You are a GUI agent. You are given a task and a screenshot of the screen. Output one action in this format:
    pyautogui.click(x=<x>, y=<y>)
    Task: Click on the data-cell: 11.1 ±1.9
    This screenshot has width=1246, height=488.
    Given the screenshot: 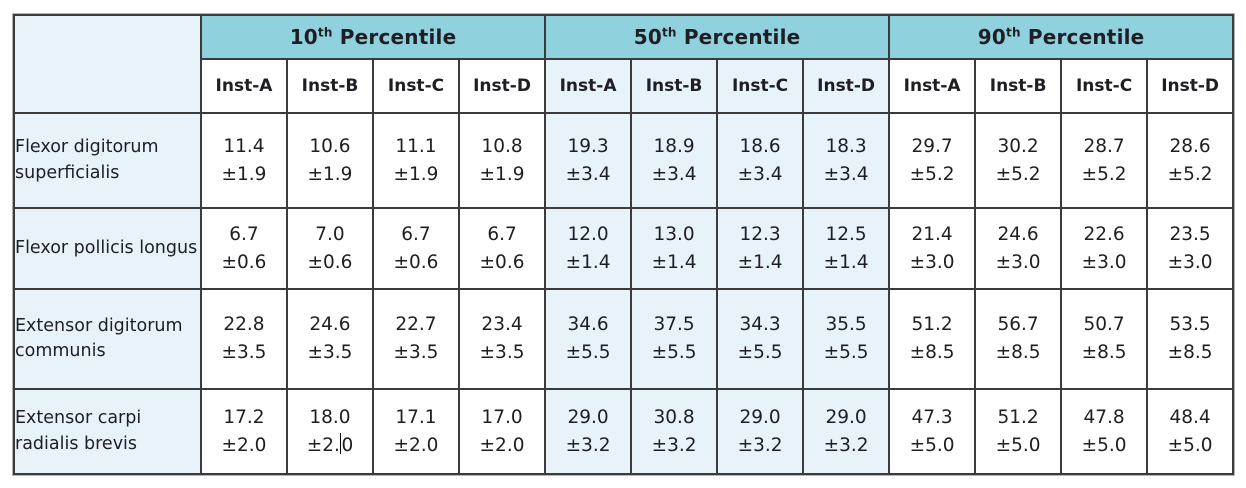 What is the action you would take?
    pyautogui.click(x=416, y=160)
    